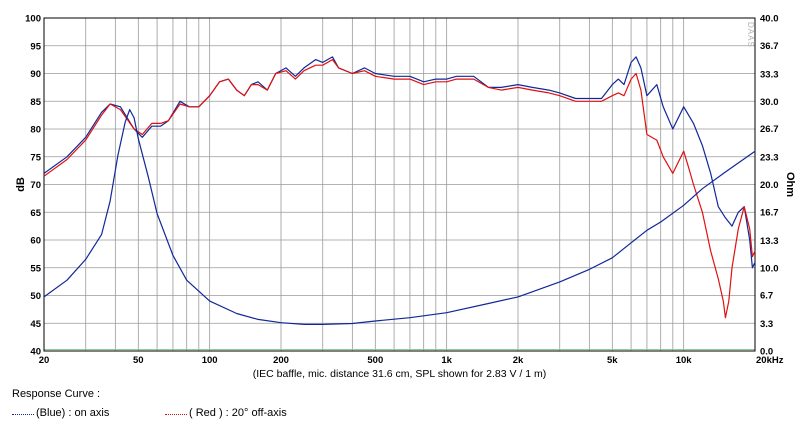 The image size is (800, 424). I want to click on y-right-tick-label: 20.0, so click(769, 185).